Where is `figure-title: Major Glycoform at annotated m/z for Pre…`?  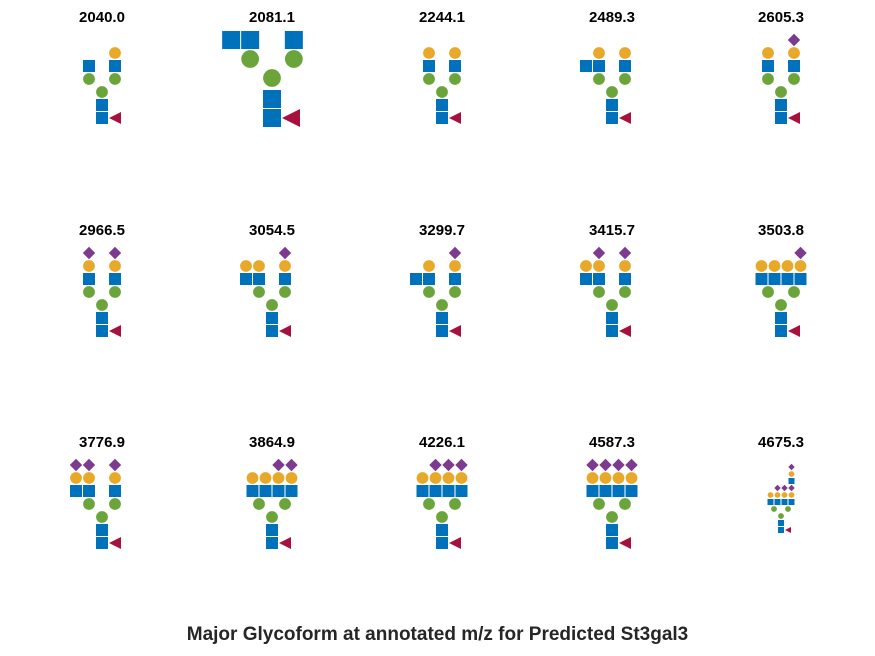 figure-title: Major Glycoform at annotated m/z for Pre… is located at coordinates (437, 634).